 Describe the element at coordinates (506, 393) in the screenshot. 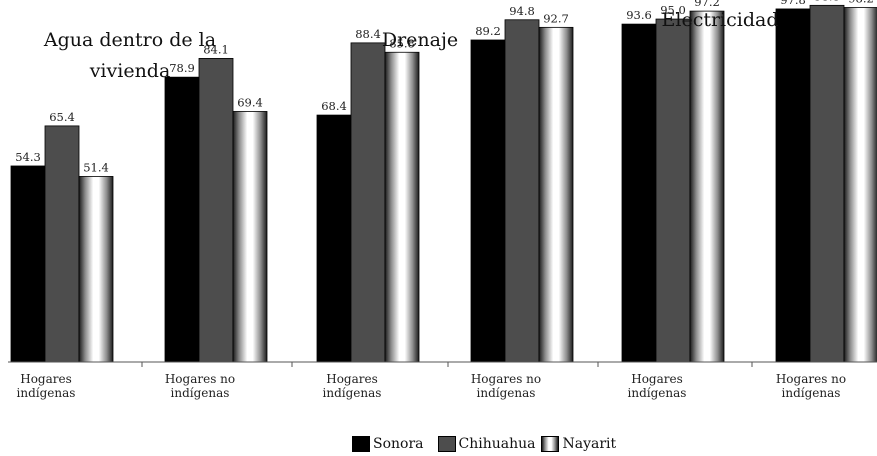

I see `category-label-g1-c1-l1: indígenas` at that location.